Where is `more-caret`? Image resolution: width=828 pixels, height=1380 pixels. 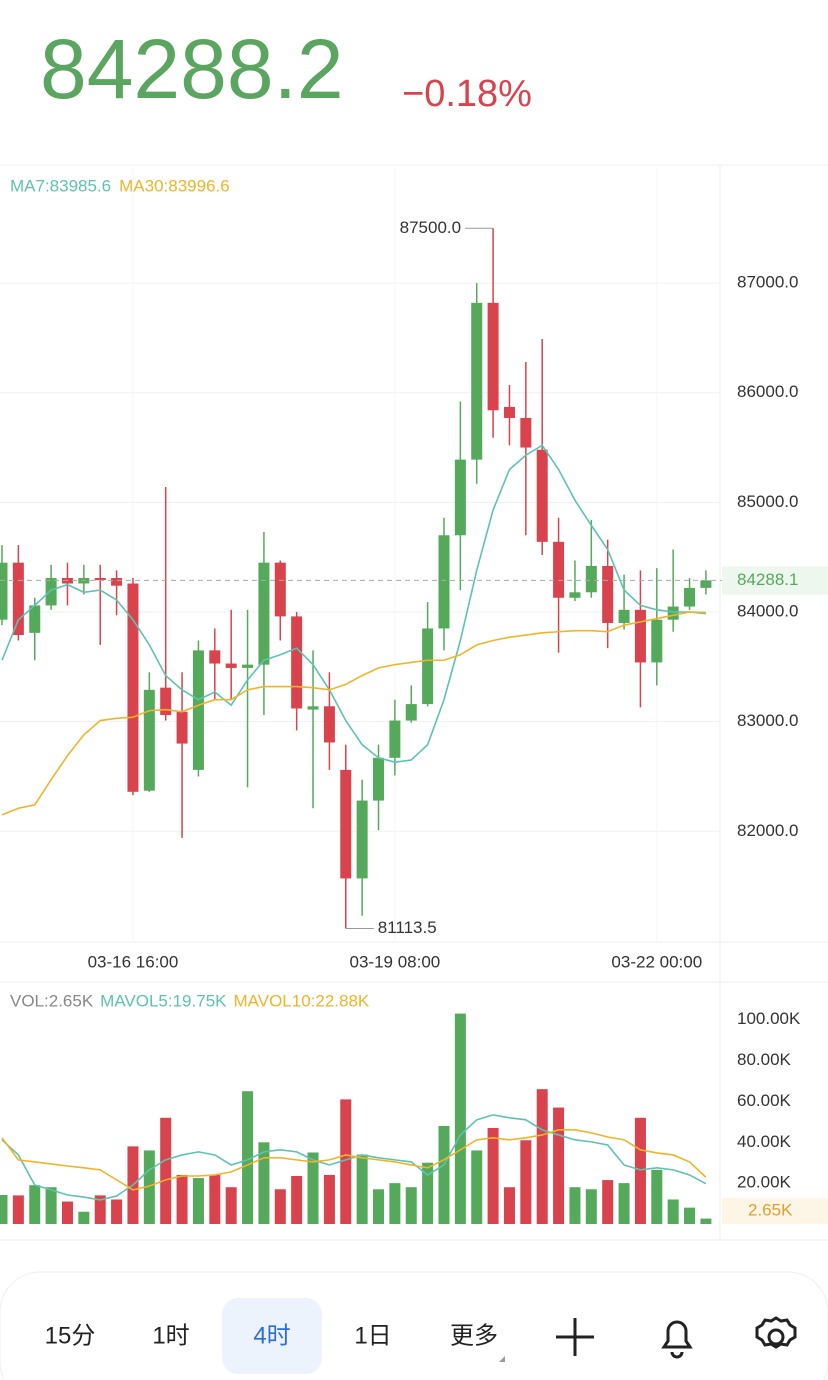 more-caret is located at coordinates (502, 1359).